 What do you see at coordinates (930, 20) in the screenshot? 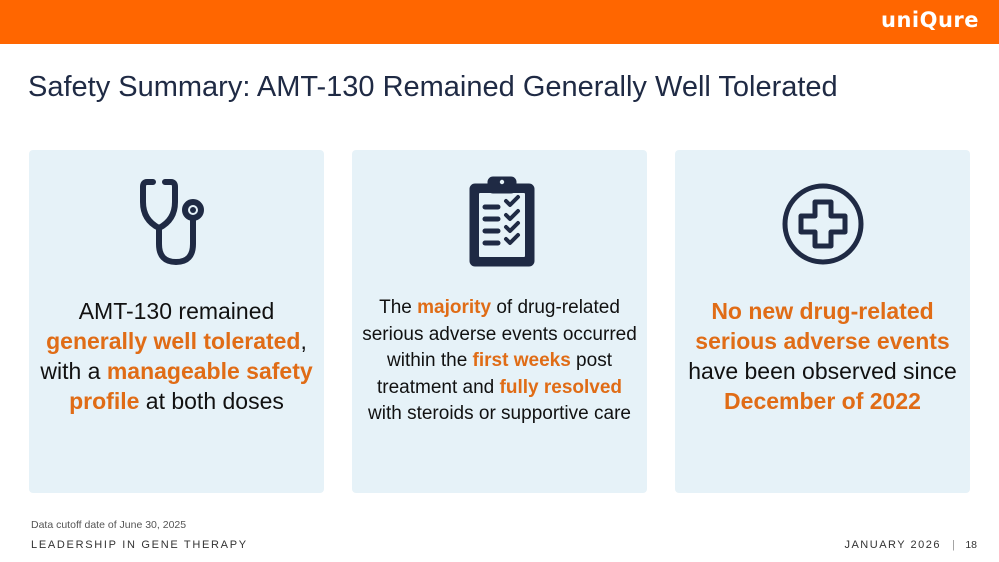
I see `uniqure-logo: uniQure` at bounding box center [930, 20].